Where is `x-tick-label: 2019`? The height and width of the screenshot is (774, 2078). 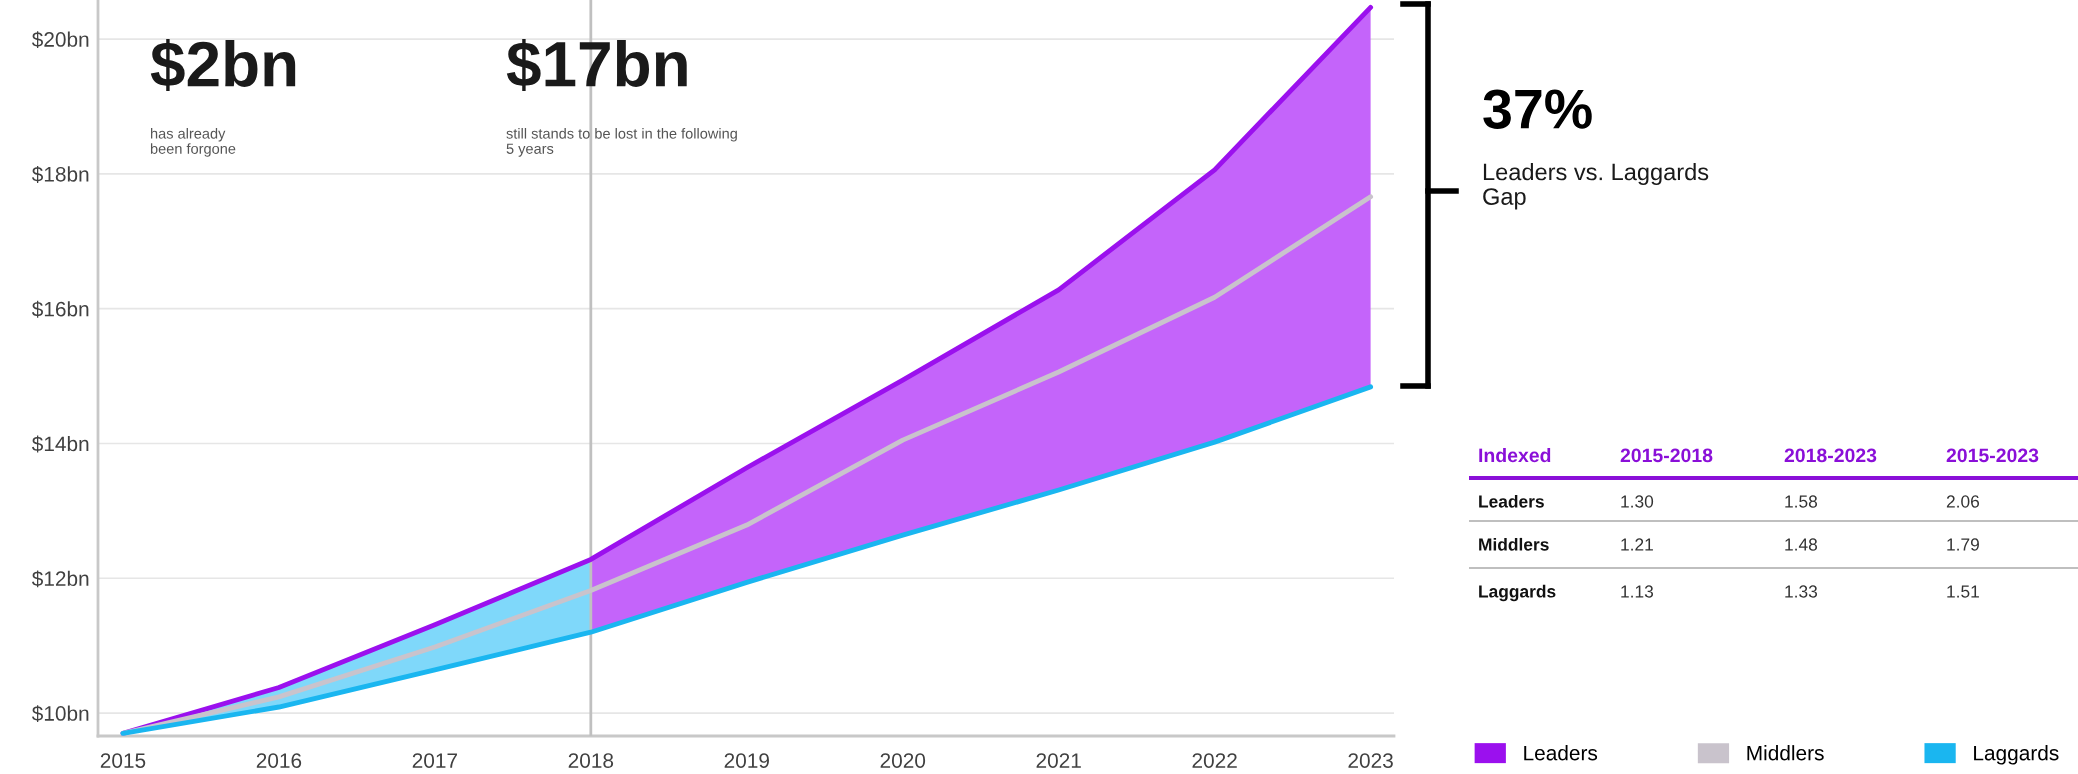 x-tick-label: 2019 is located at coordinates (746, 760).